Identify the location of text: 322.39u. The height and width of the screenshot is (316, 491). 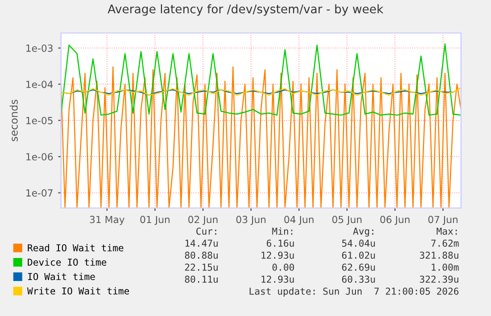
(439, 279).